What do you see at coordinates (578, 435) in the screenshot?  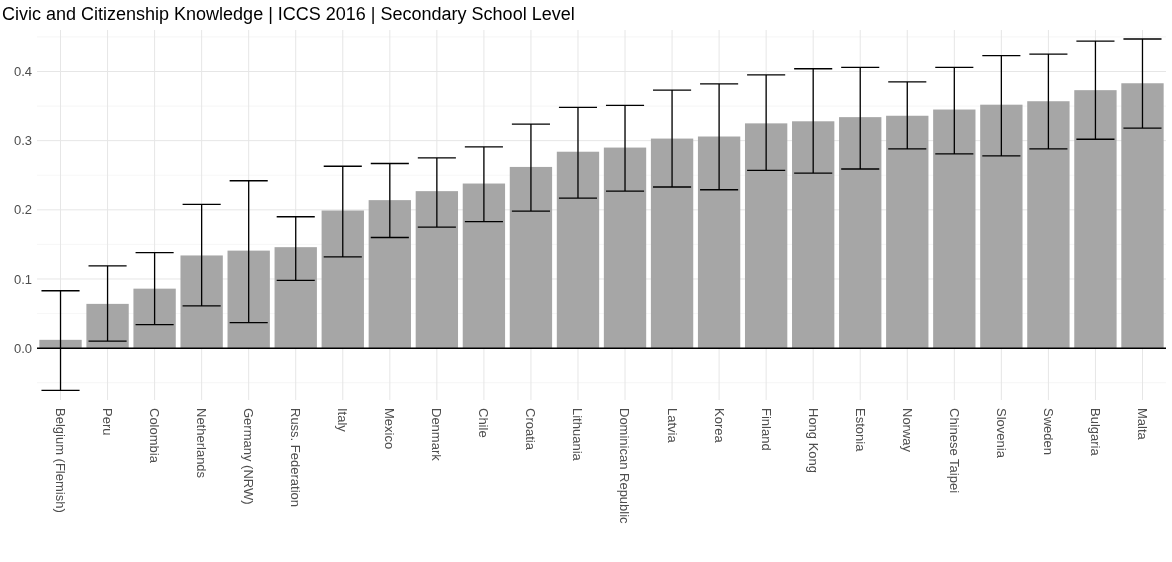 I see `x-tick-label: Lithuania` at bounding box center [578, 435].